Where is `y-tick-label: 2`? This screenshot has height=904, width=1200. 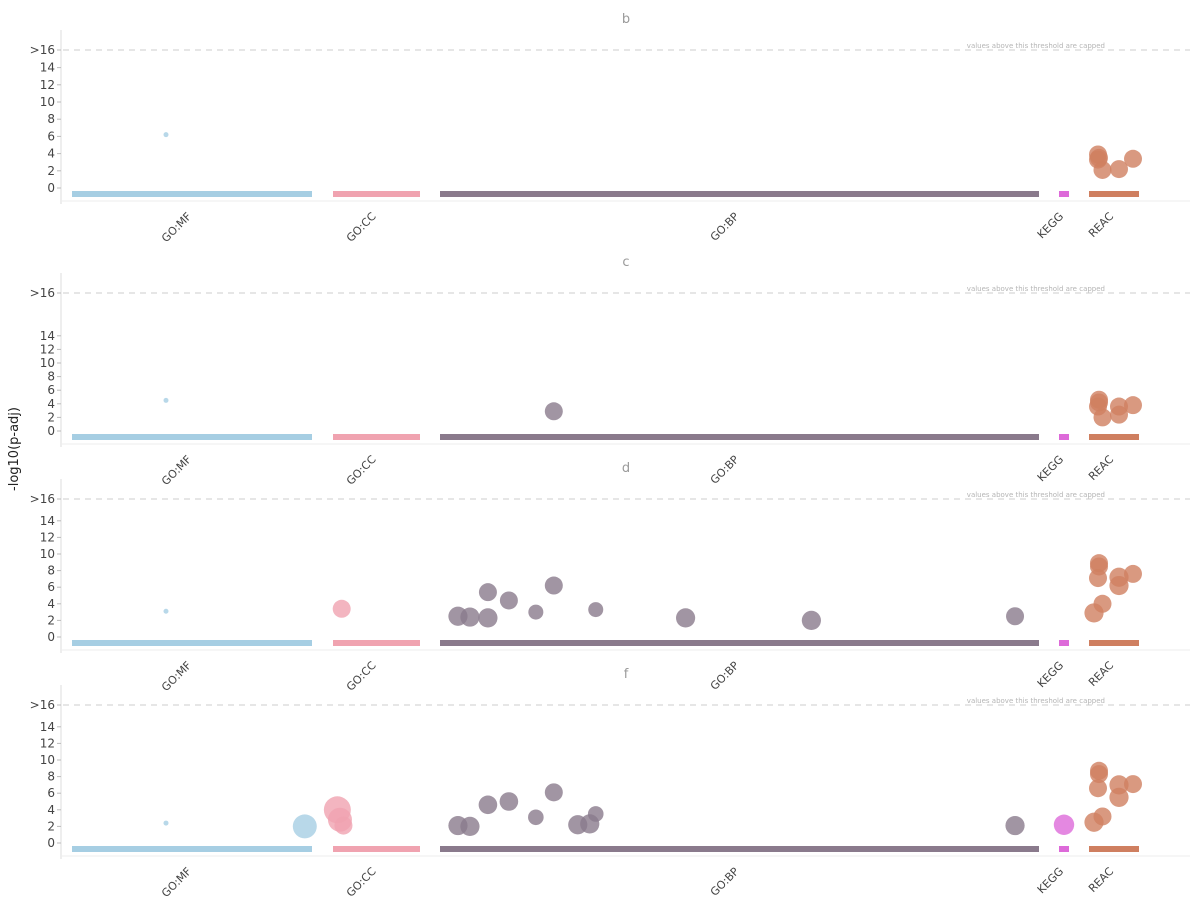 y-tick-label: 2 is located at coordinates (51, 417).